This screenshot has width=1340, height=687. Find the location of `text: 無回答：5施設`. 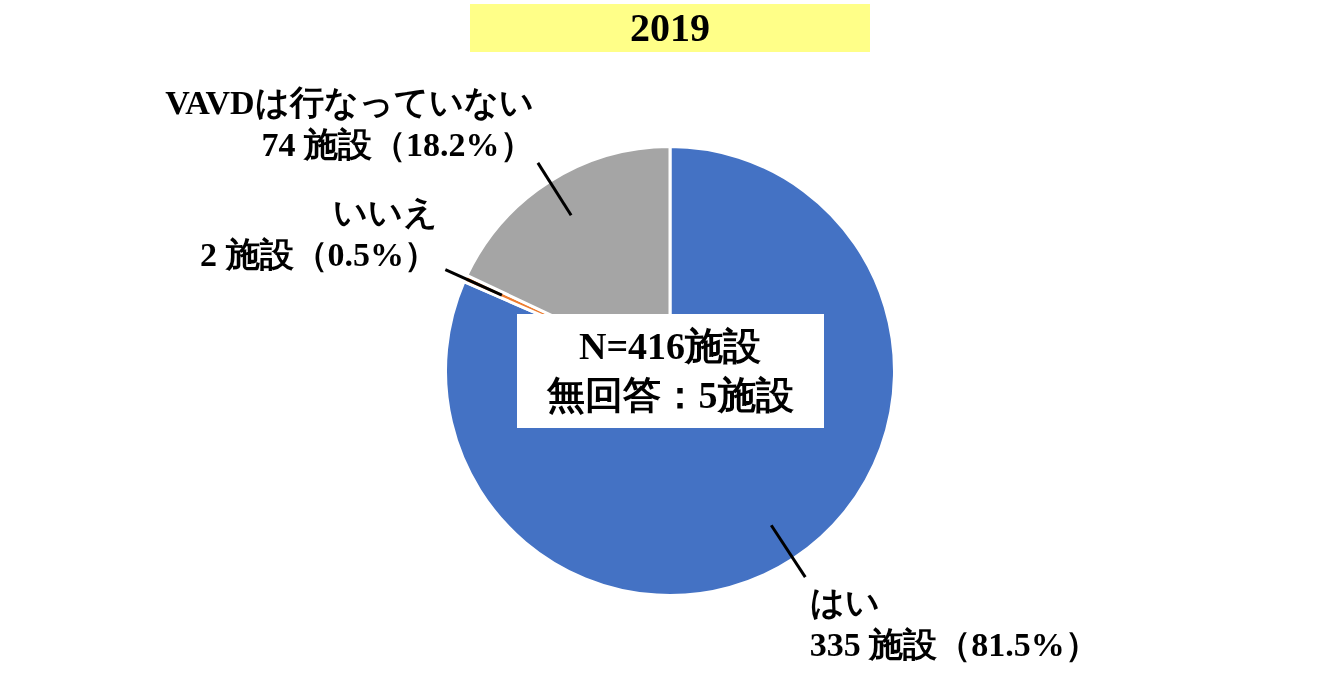

text: 無回答：5施設 is located at coordinates (670, 395).